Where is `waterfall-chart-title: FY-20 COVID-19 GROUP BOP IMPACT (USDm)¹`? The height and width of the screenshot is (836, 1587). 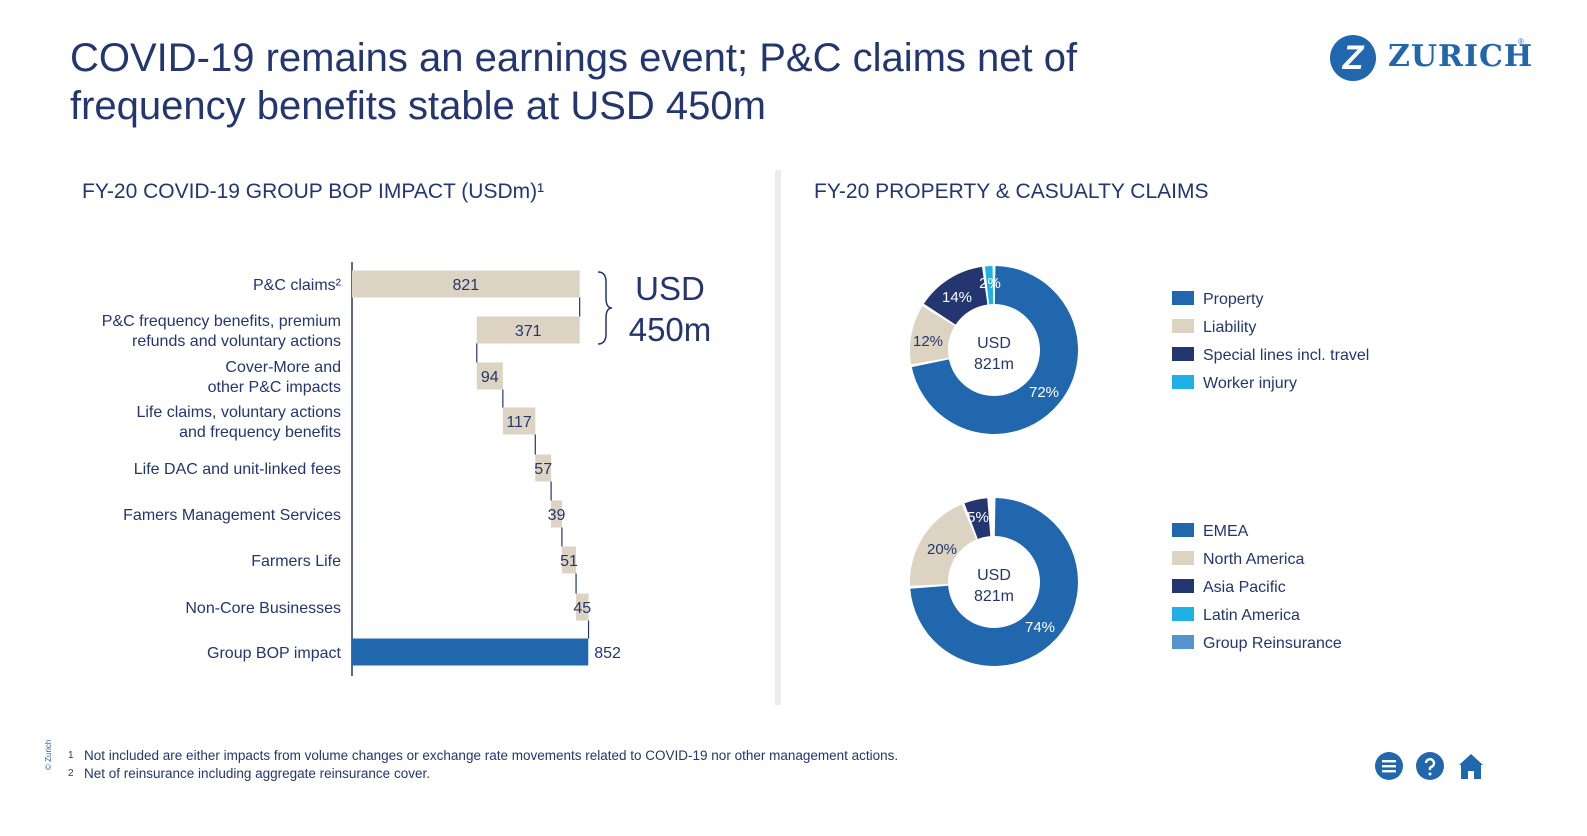 waterfall-chart-title: FY-20 COVID-19 GROUP BOP IMPACT (USDm)¹ is located at coordinates (313, 191).